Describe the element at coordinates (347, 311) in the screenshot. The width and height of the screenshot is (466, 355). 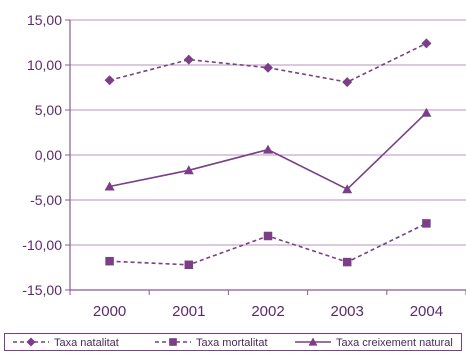
I see `x-tick-label: 2003` at that location.